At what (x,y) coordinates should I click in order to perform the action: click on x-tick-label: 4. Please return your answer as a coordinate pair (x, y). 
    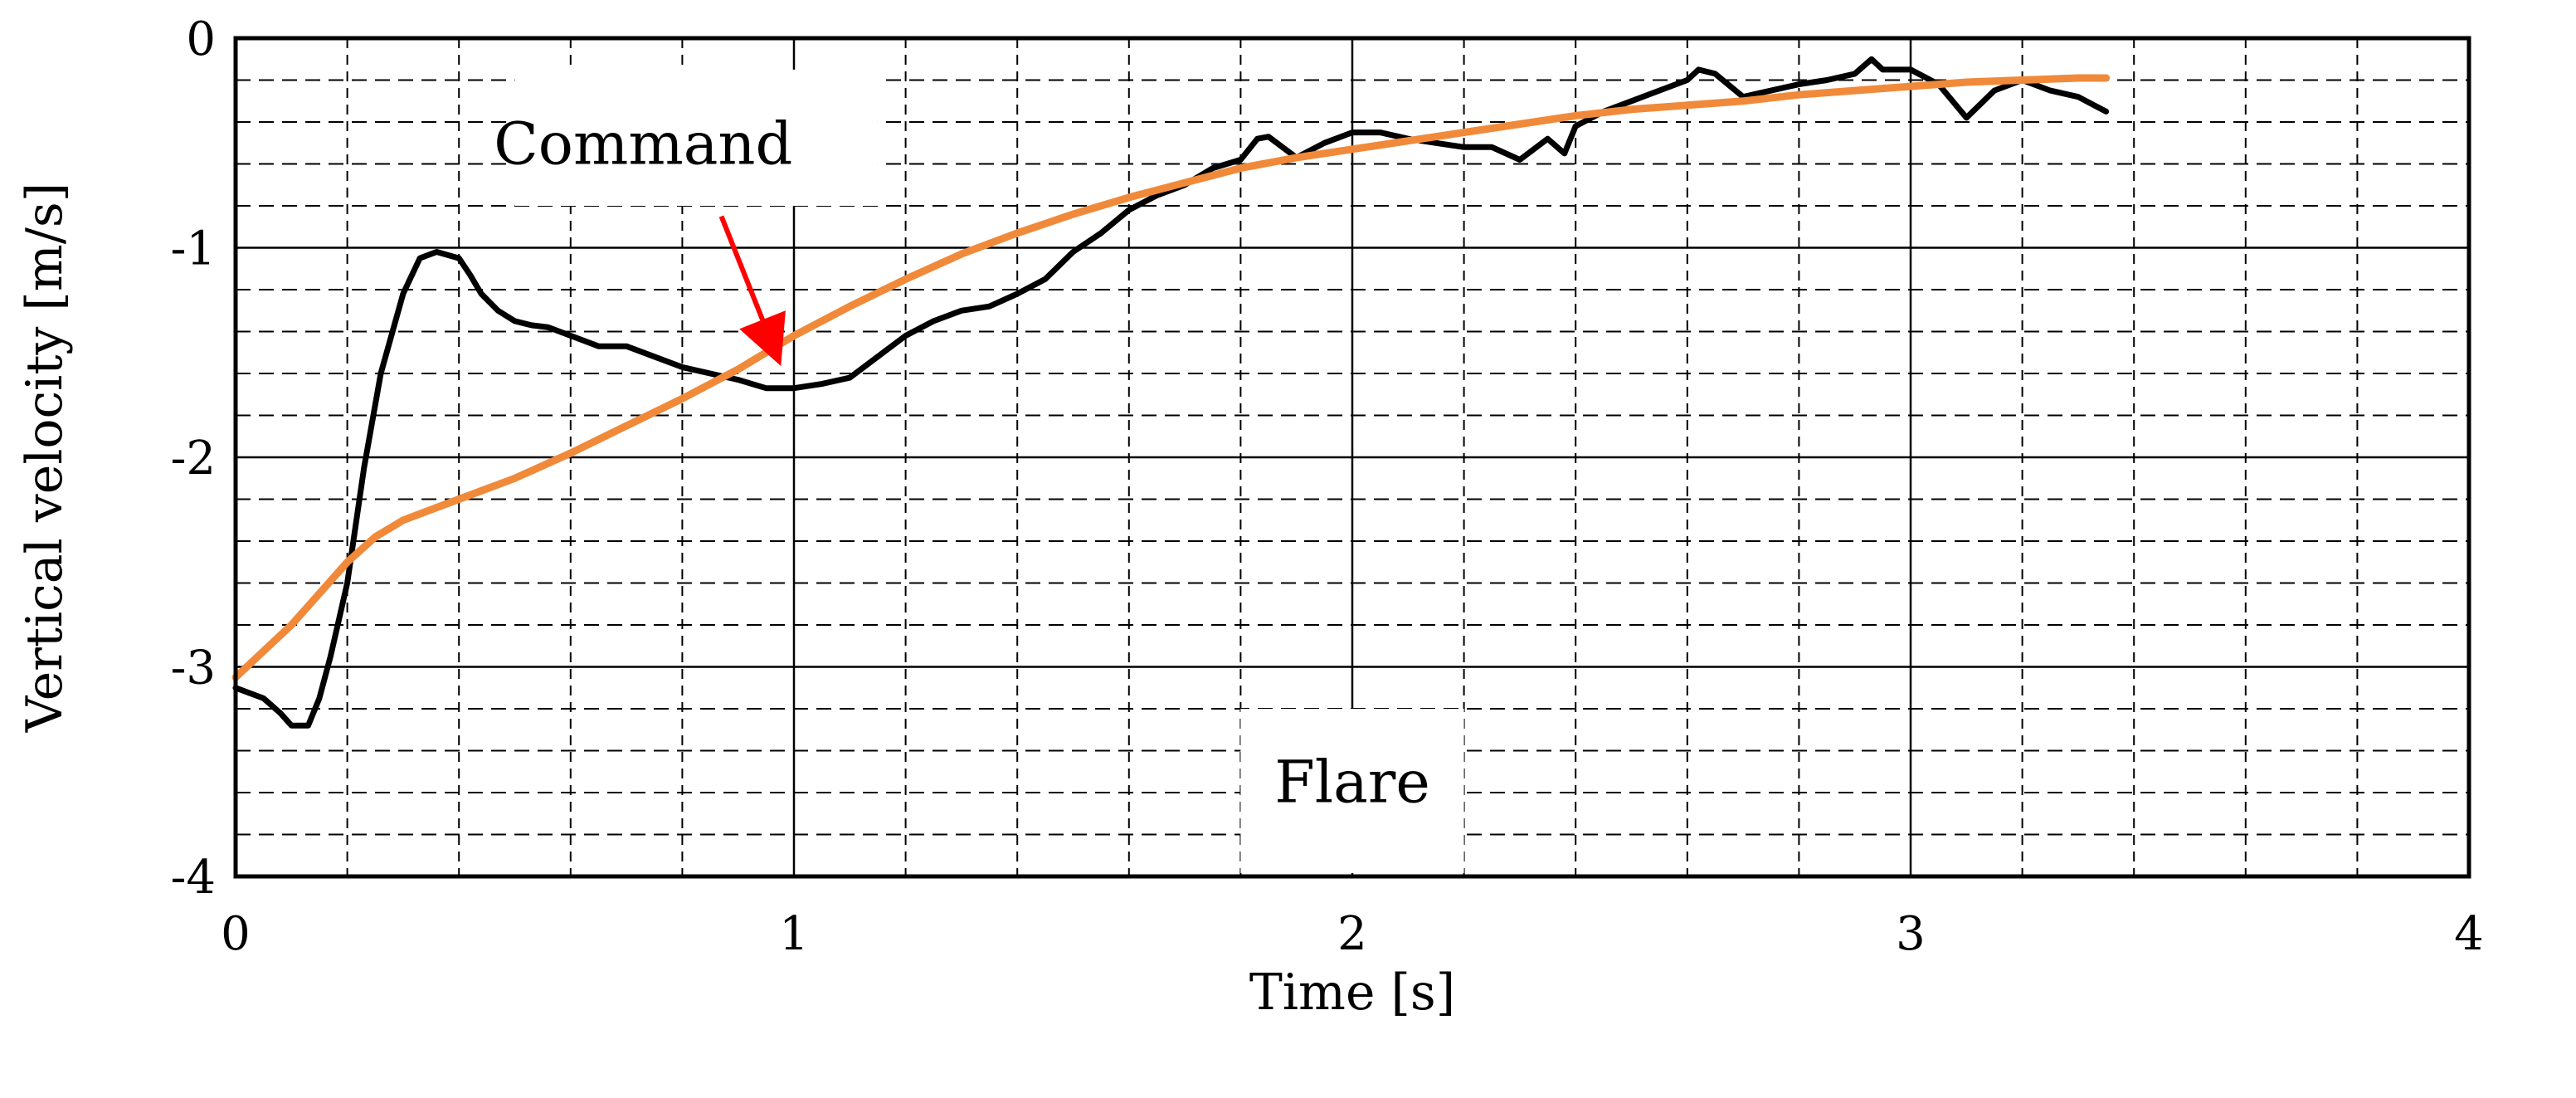
    Looking at the image, I should click on (2469, 934).